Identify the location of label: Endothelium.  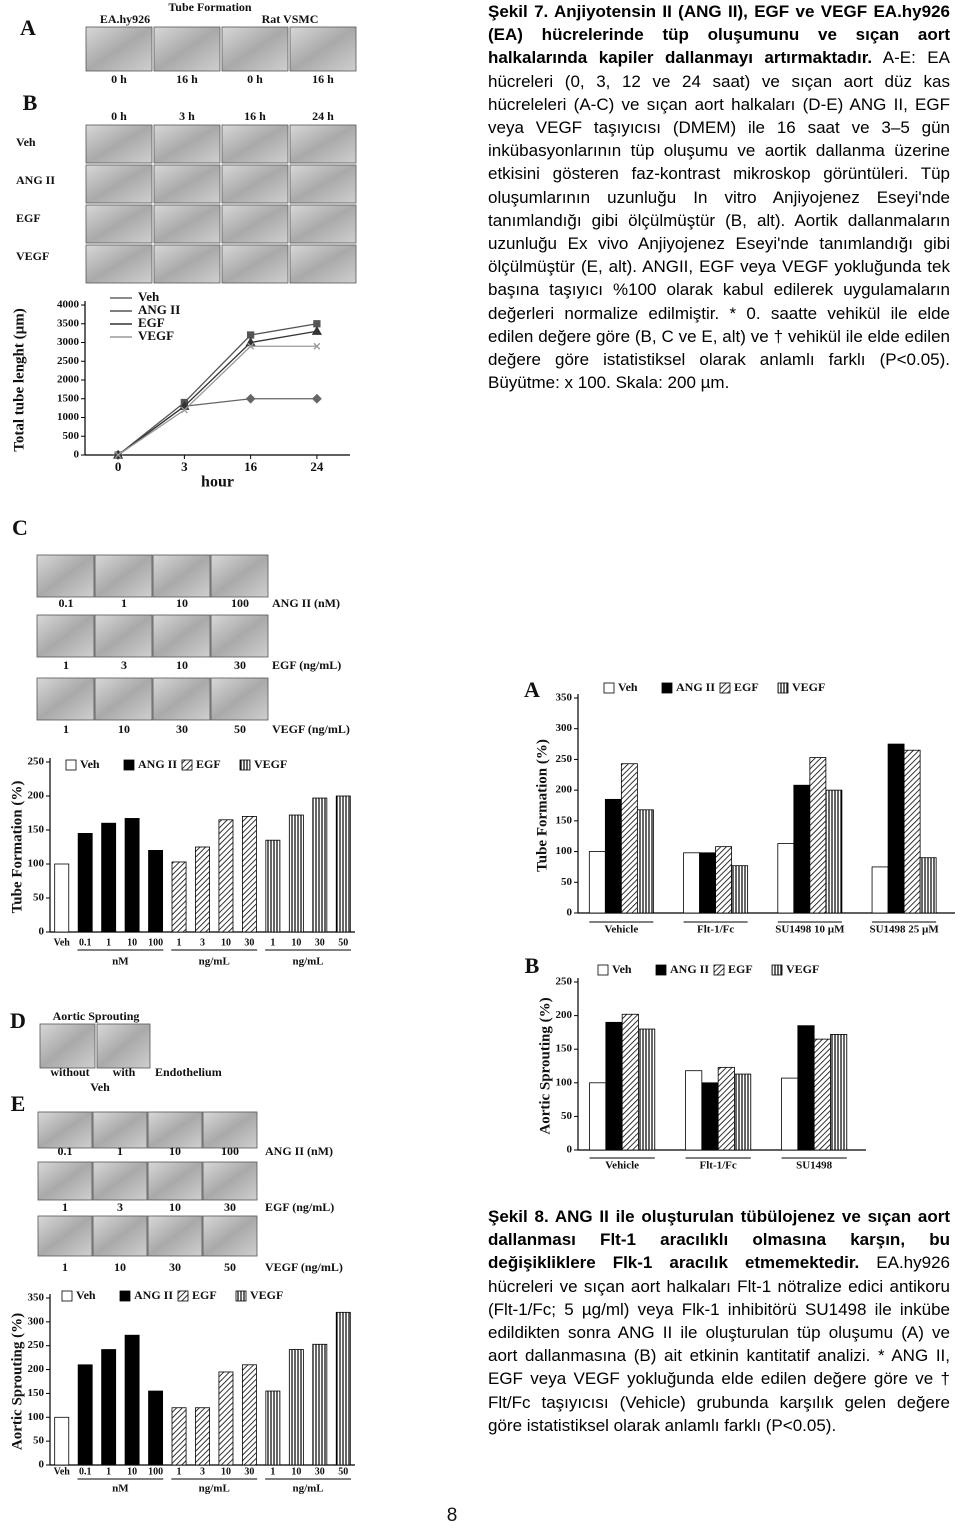
(188, 1072).